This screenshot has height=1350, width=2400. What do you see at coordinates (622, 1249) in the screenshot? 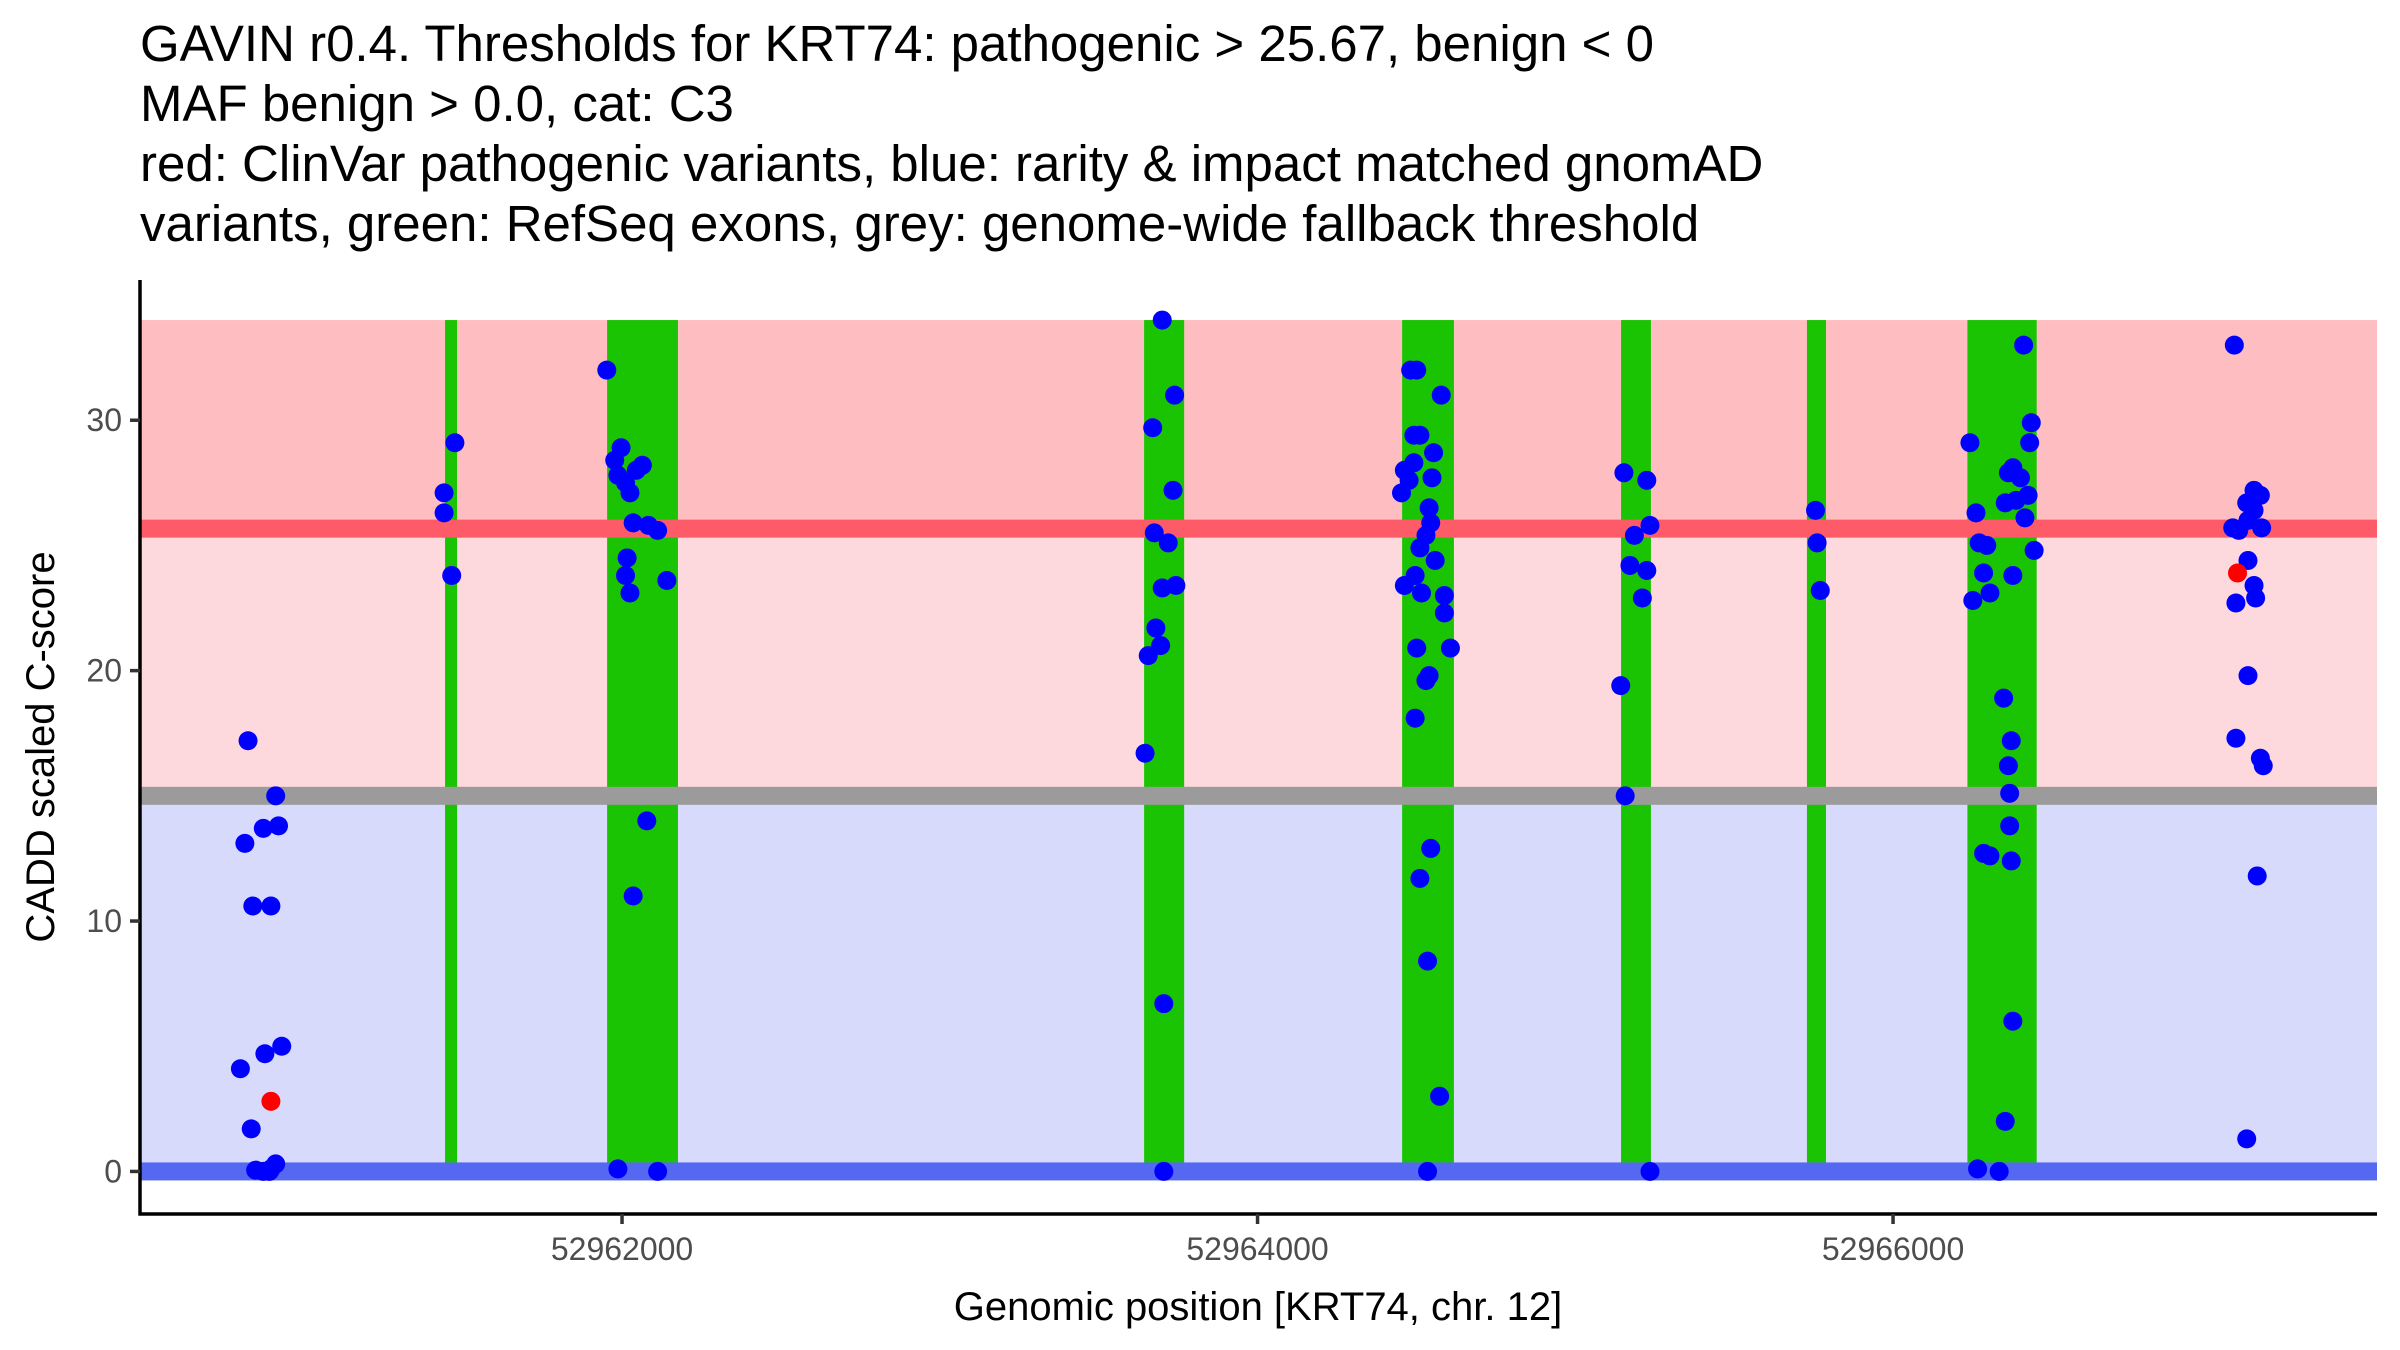
I see `x-tick-label: 52962000` at bounding box center [622, 1249].